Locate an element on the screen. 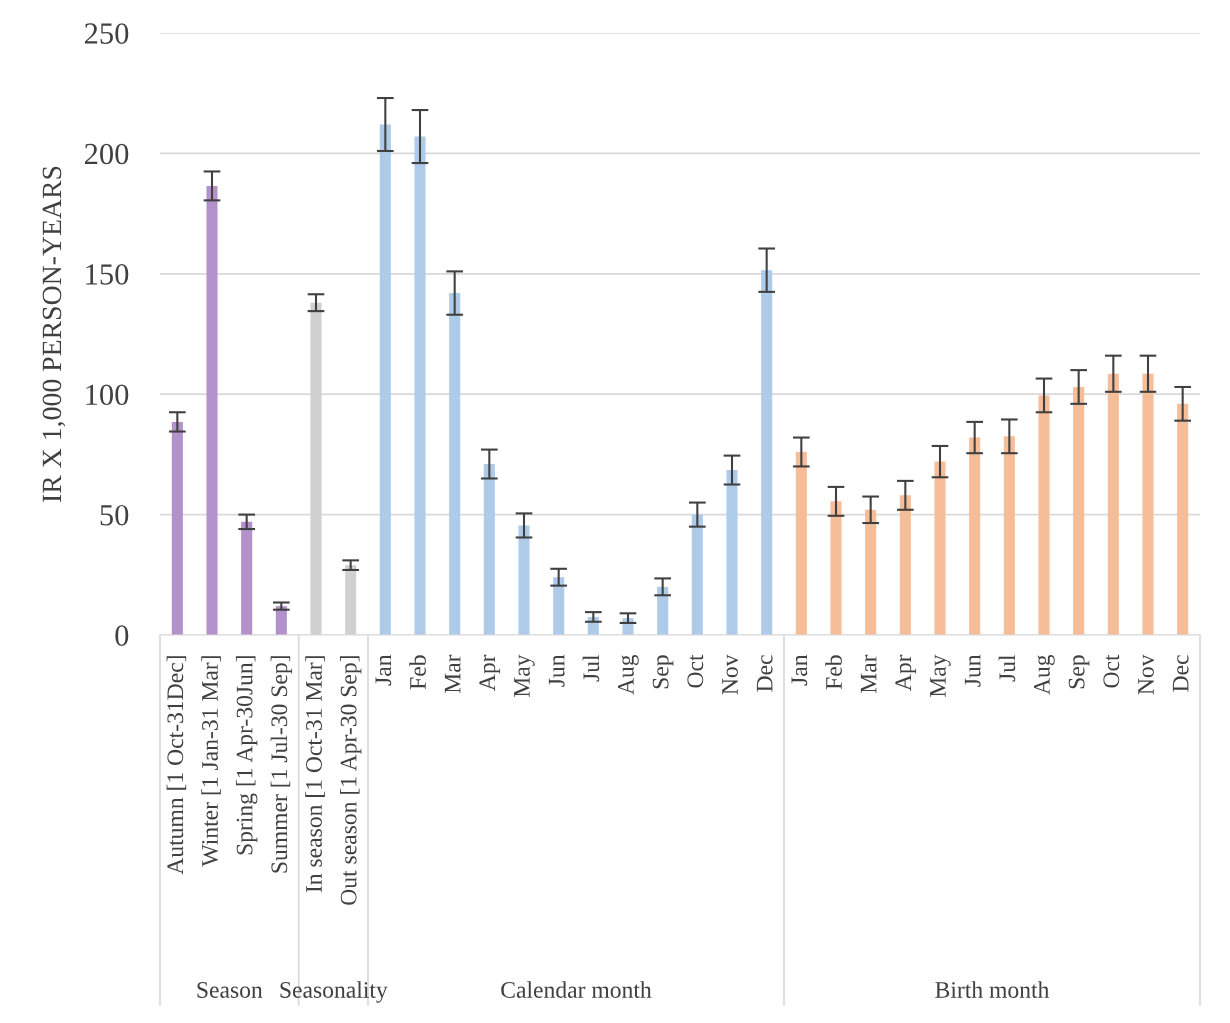  y-tick-label: 100 is located at coordinates (107, 395).